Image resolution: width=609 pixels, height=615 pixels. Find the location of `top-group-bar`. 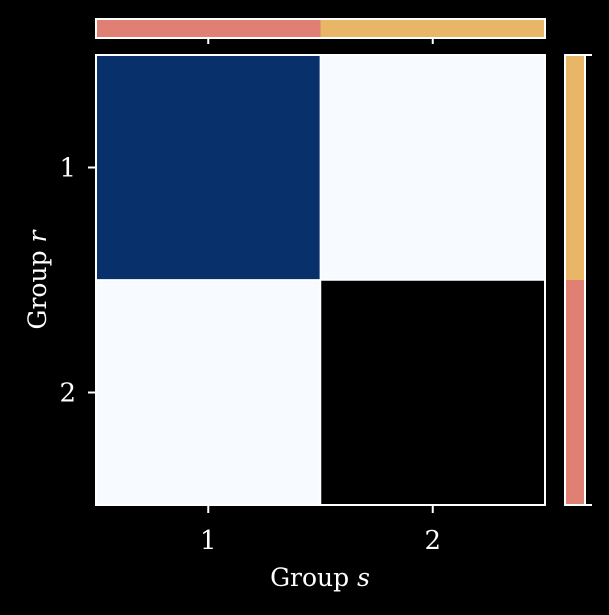

top-group-bar is located at coordinates (320, 31).